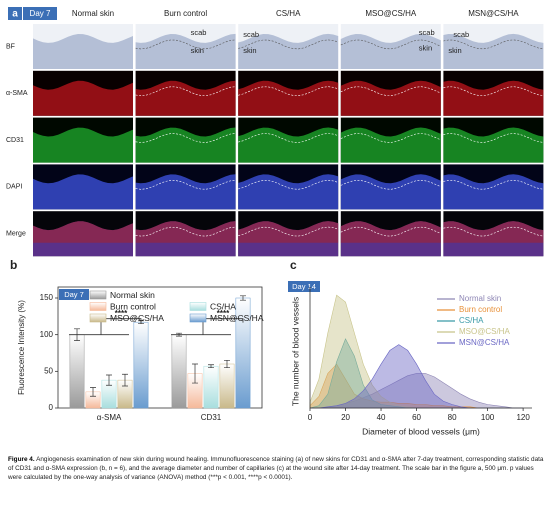 This screenshot has height=505, width=553. Describe the element at coordinates (523, 417) in the screenshot. I see `x-tick-label: 120` at that location.